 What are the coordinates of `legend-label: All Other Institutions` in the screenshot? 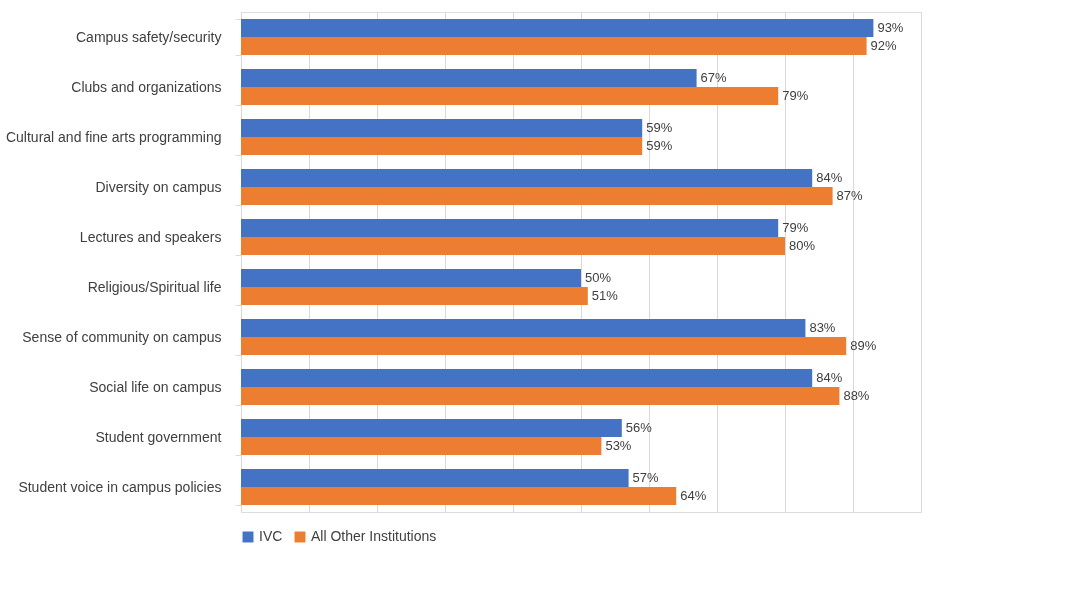 It's located at (374, 536).